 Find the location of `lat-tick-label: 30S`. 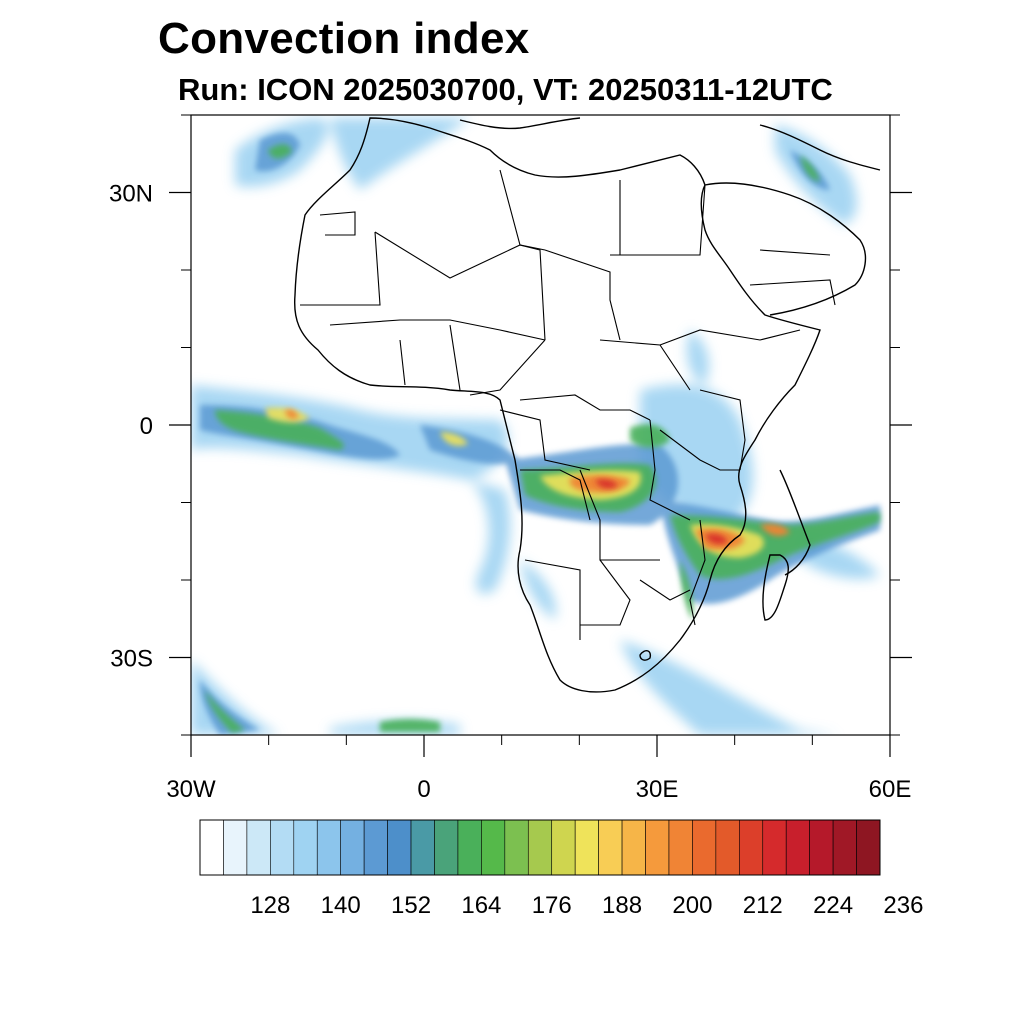

lat-tick-label: 30S is located at coordinates (131, 659).